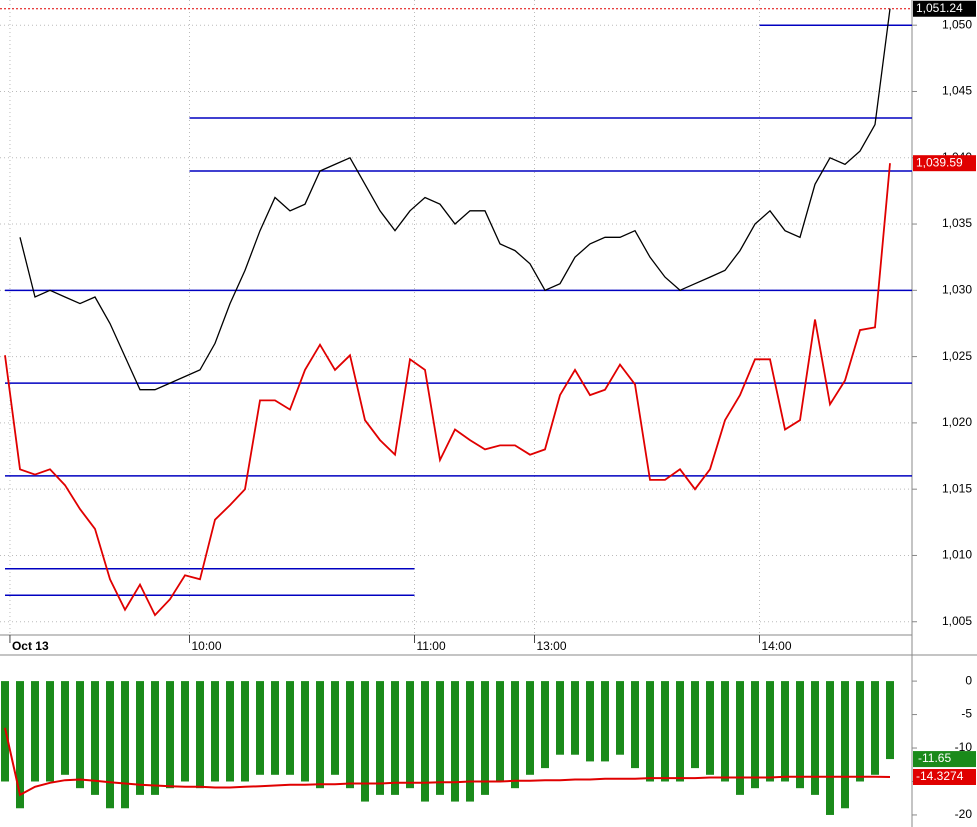  What do you see at coordinates (957, 422) in the screenshot?
I see `y-tick-label: 1,020` at bounding box center [957, 422].